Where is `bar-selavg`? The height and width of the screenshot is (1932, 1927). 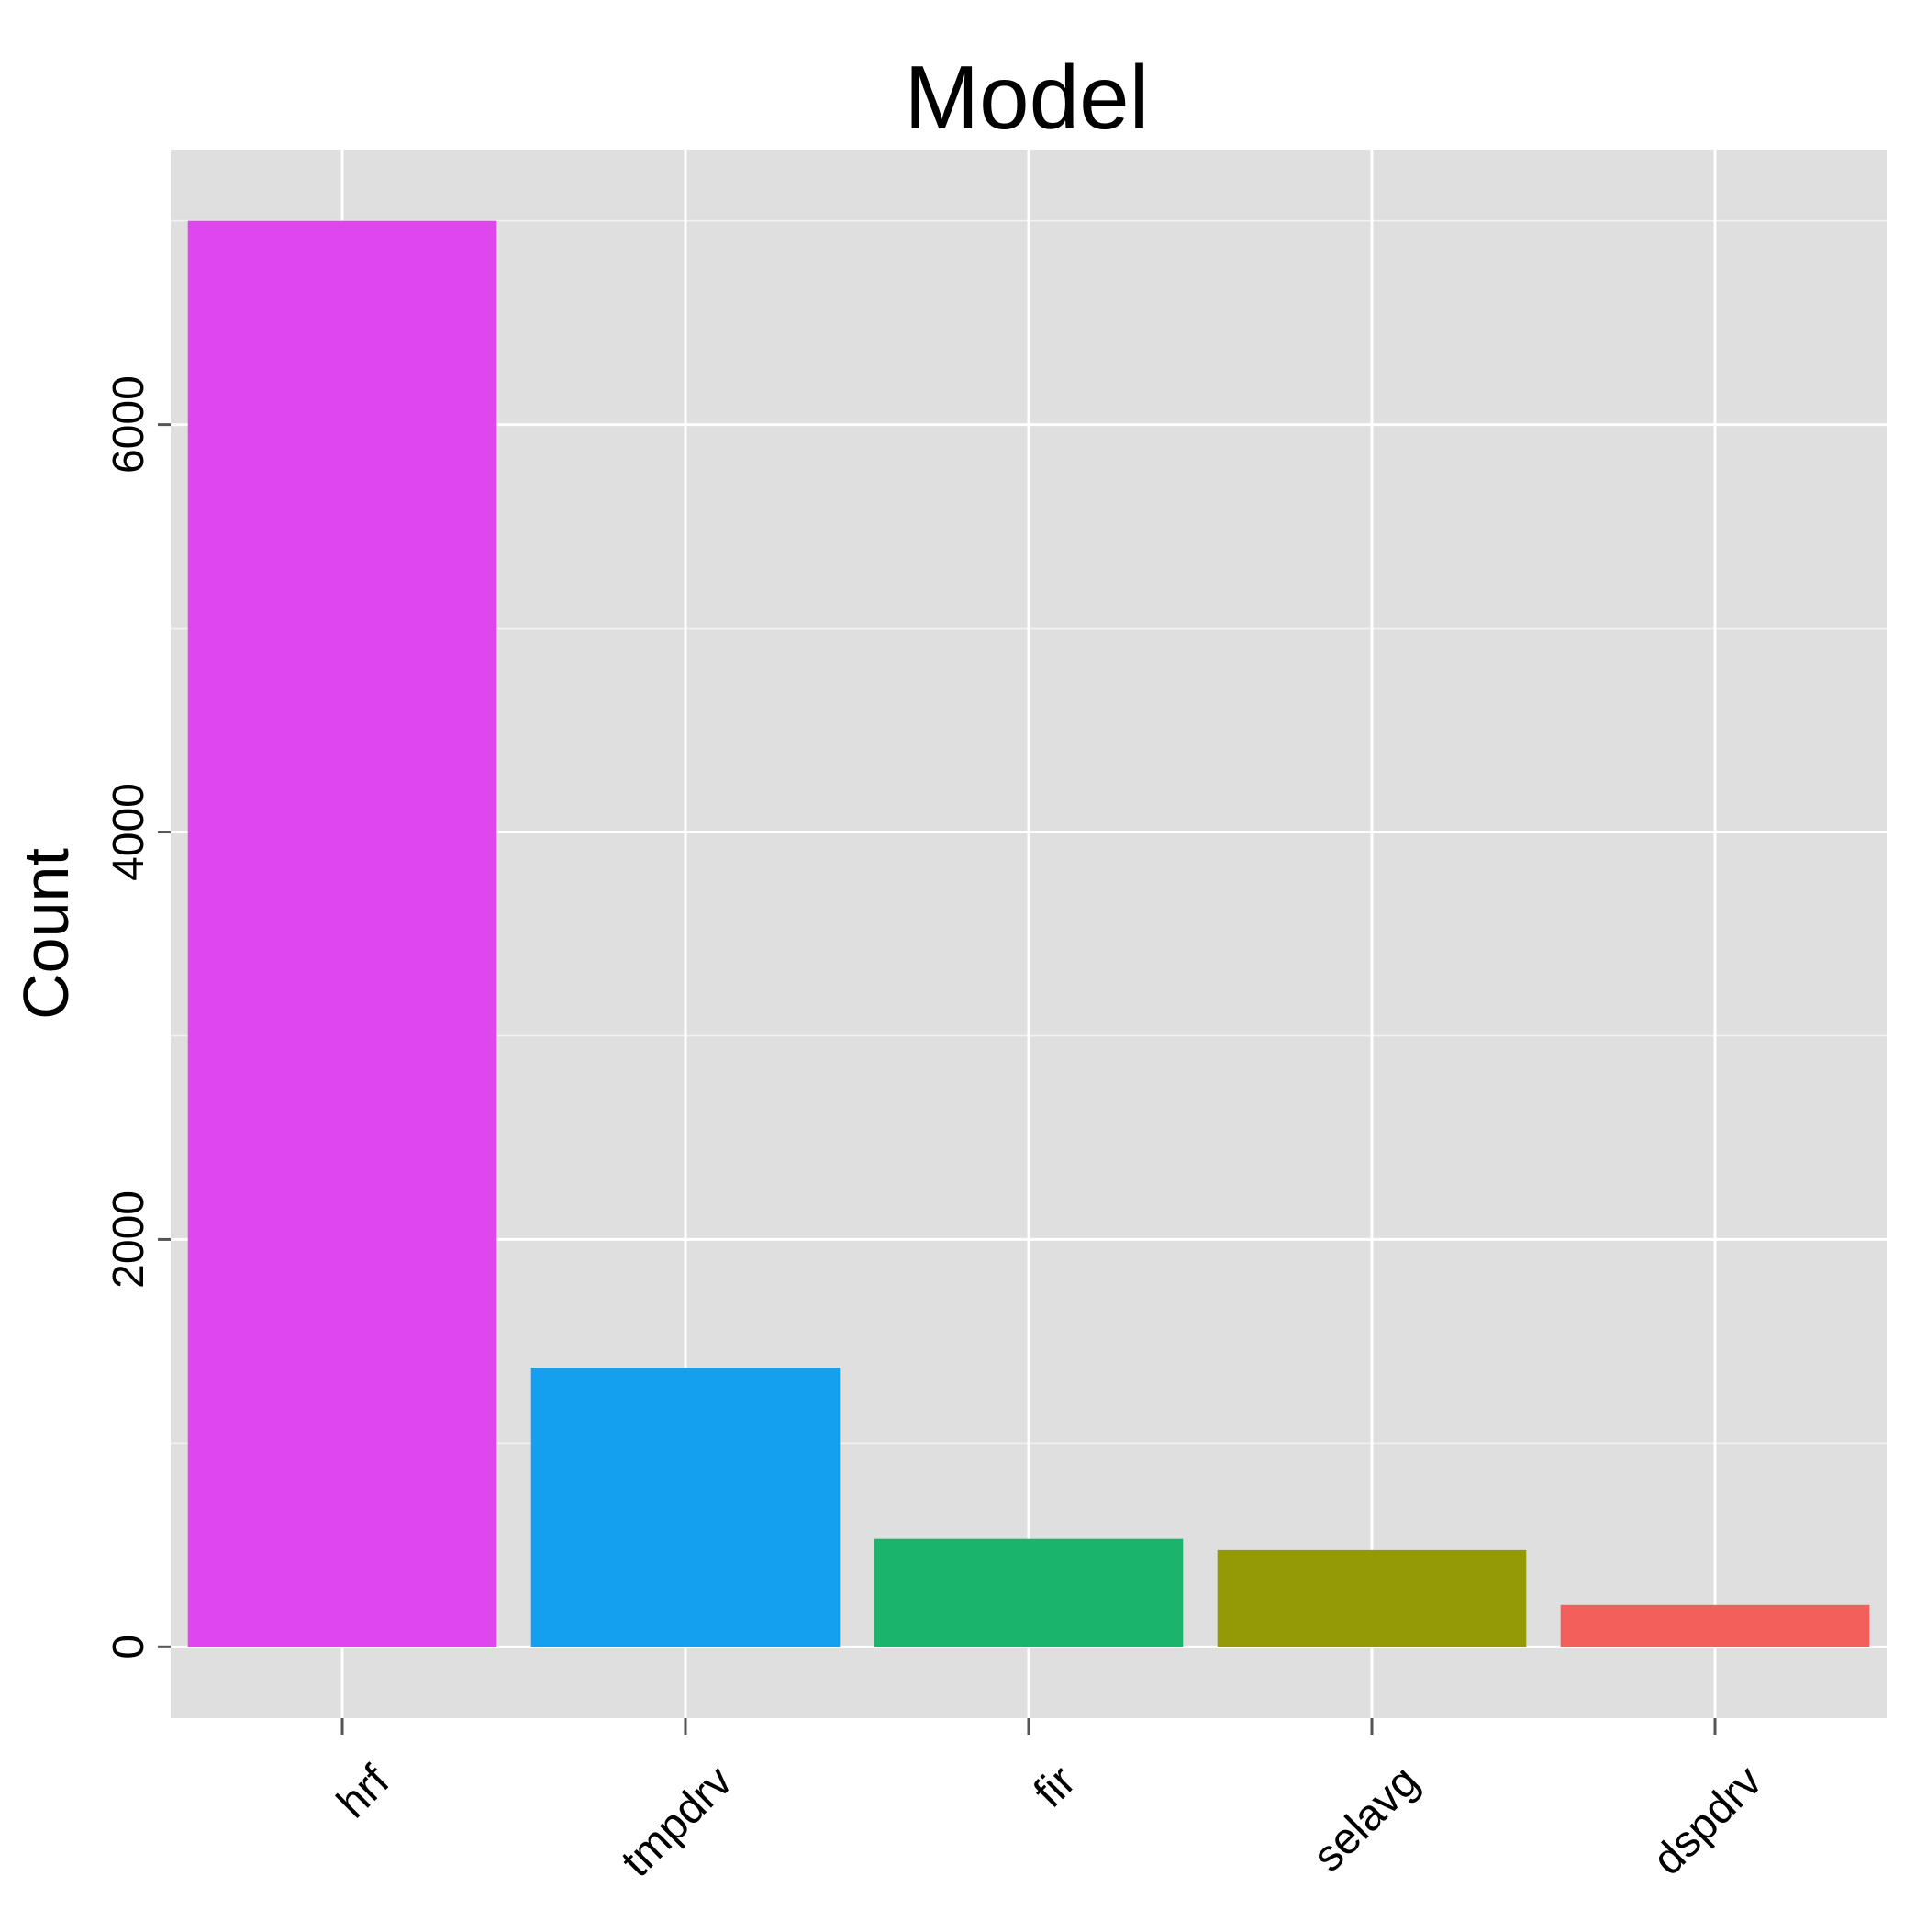 bar-selavg is located at coordinates (1372, 1598).